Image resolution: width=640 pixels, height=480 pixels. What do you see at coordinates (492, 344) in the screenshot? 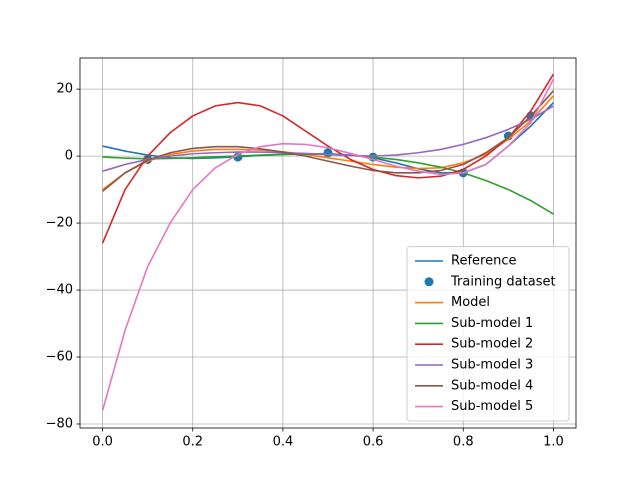
I see `legend-label: Sub-model 2` at bounding box center [492, 344].